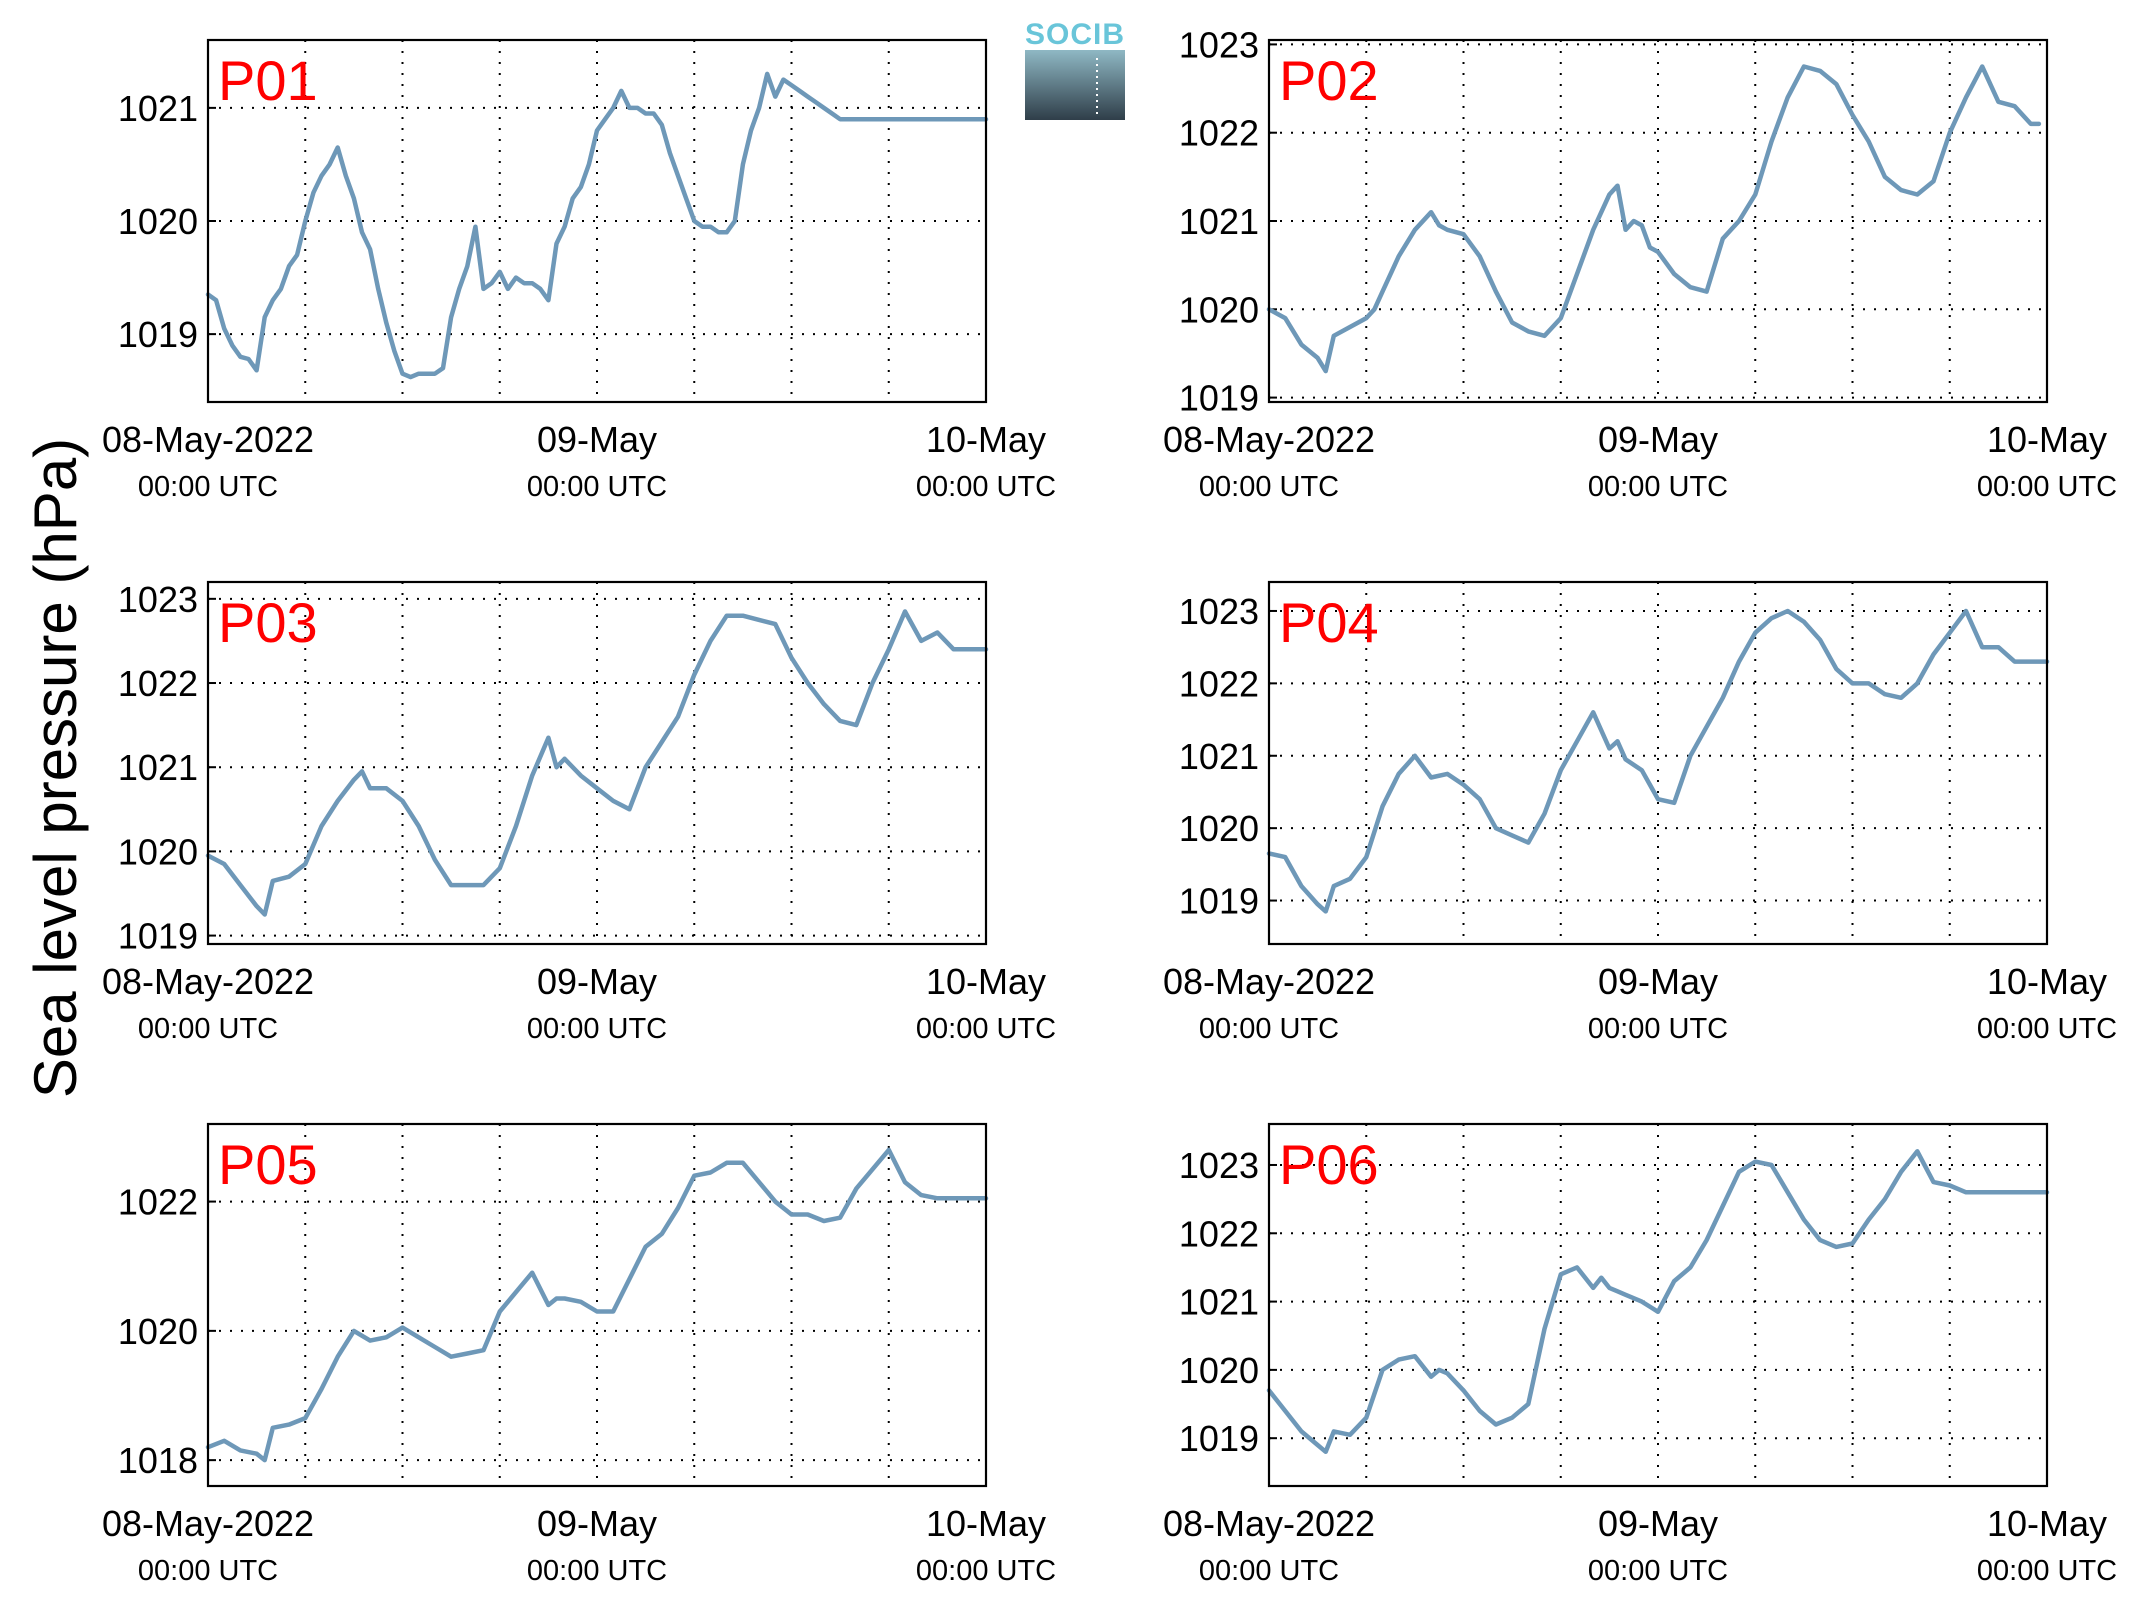 The image size is (2133, 1608). Describe the element at coordinates (1075, 34) in the screenshot. I see `socib-logo-text: SOCIB` at that location.